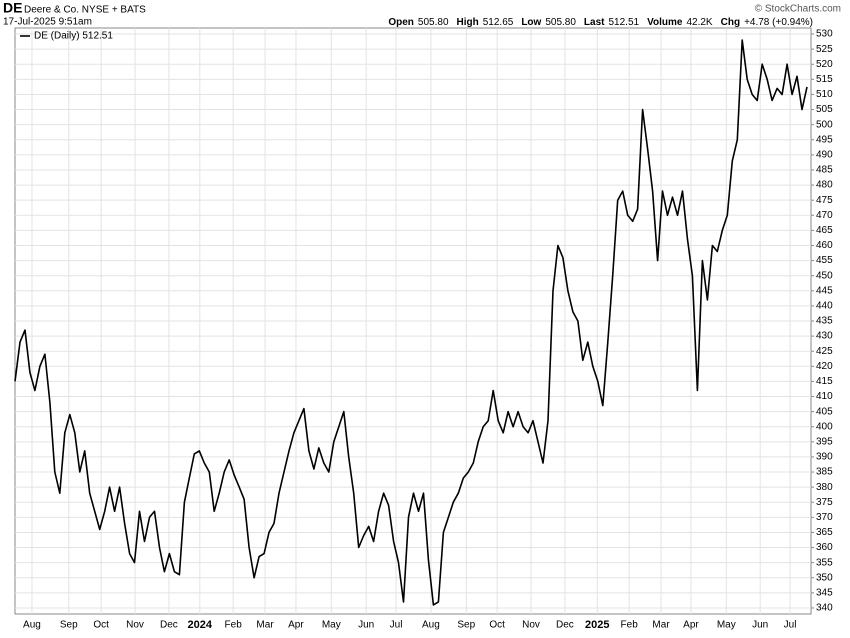  Describe the element at coordinates (824, 577) in the screenshot. I see `y-tick-label: 350` at that location.